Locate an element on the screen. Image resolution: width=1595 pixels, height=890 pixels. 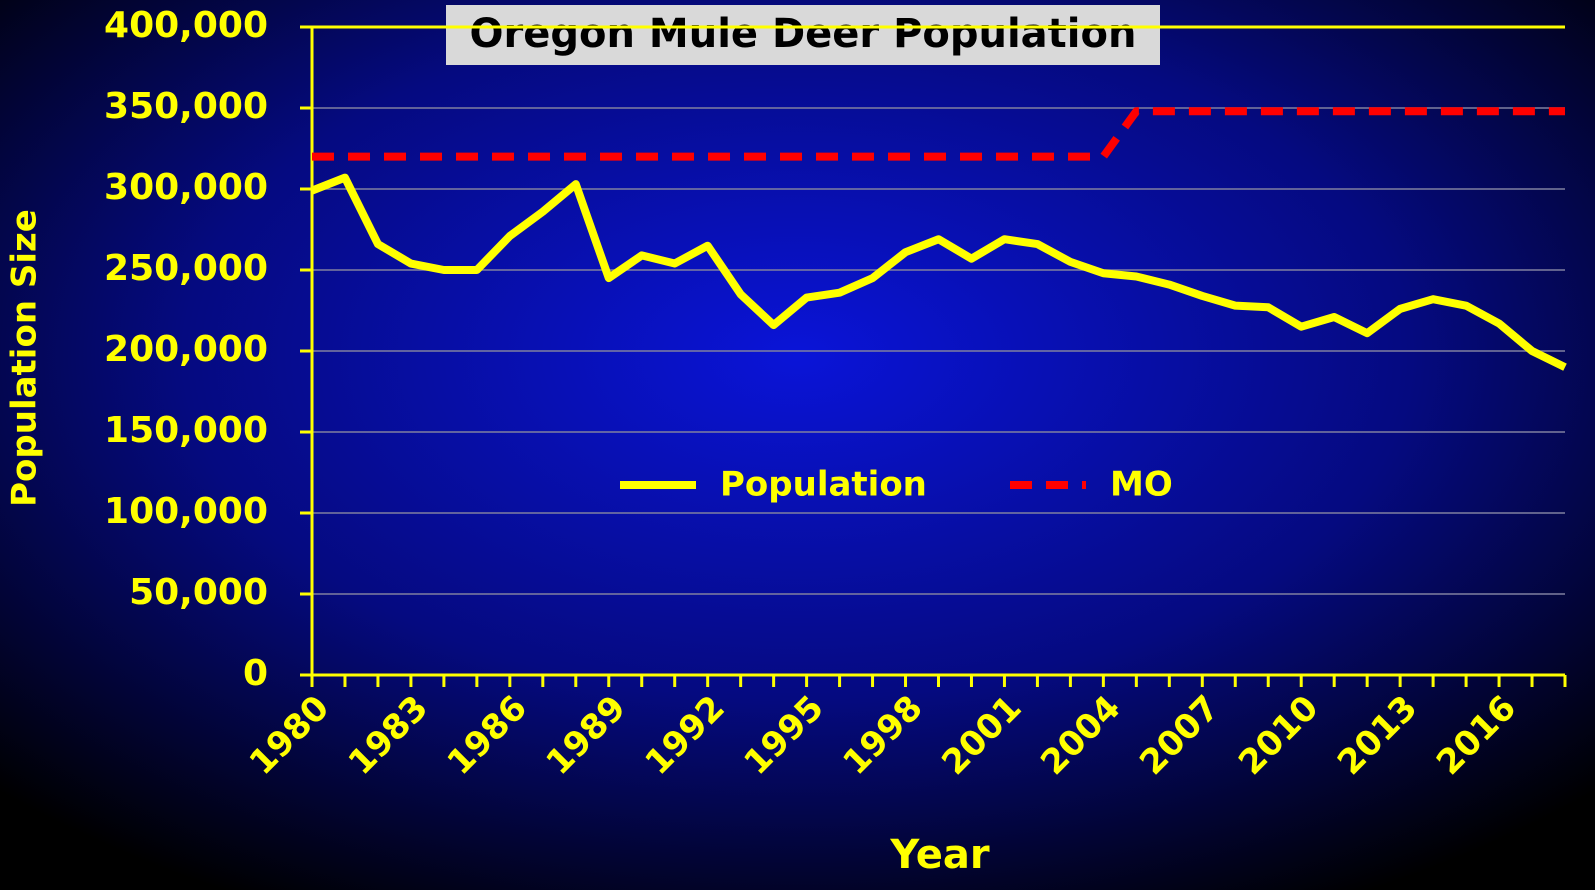
chart-title: Oregon Mule Deer Population is located at coordinates (803, 34).